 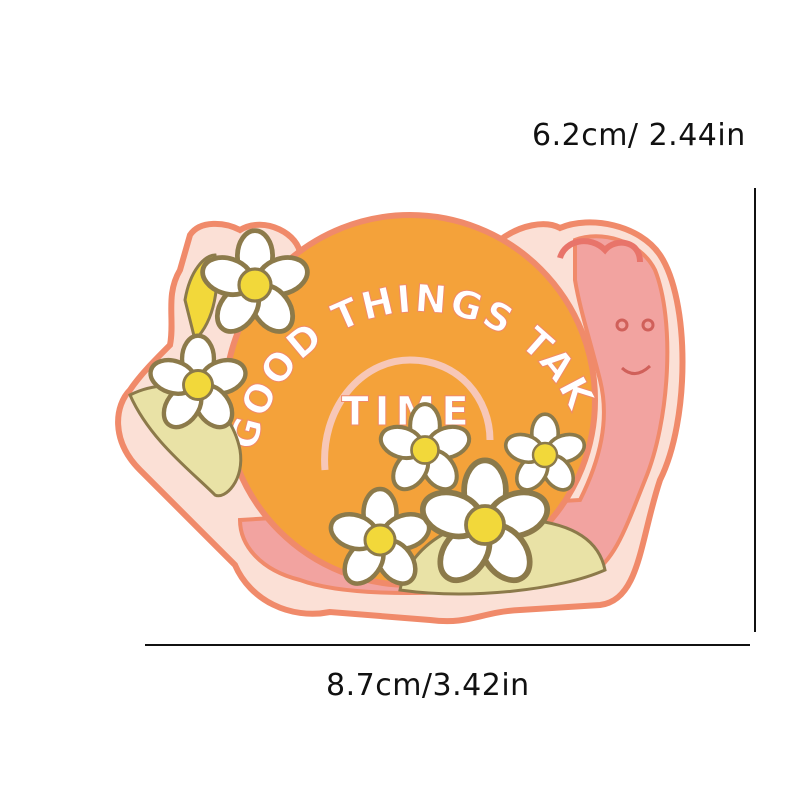 What do you see at coordinates (428, 685) in the screenshot?
I see `width-dimension-label: 8.7cm/3.42in` at bounding box center [428, 685].